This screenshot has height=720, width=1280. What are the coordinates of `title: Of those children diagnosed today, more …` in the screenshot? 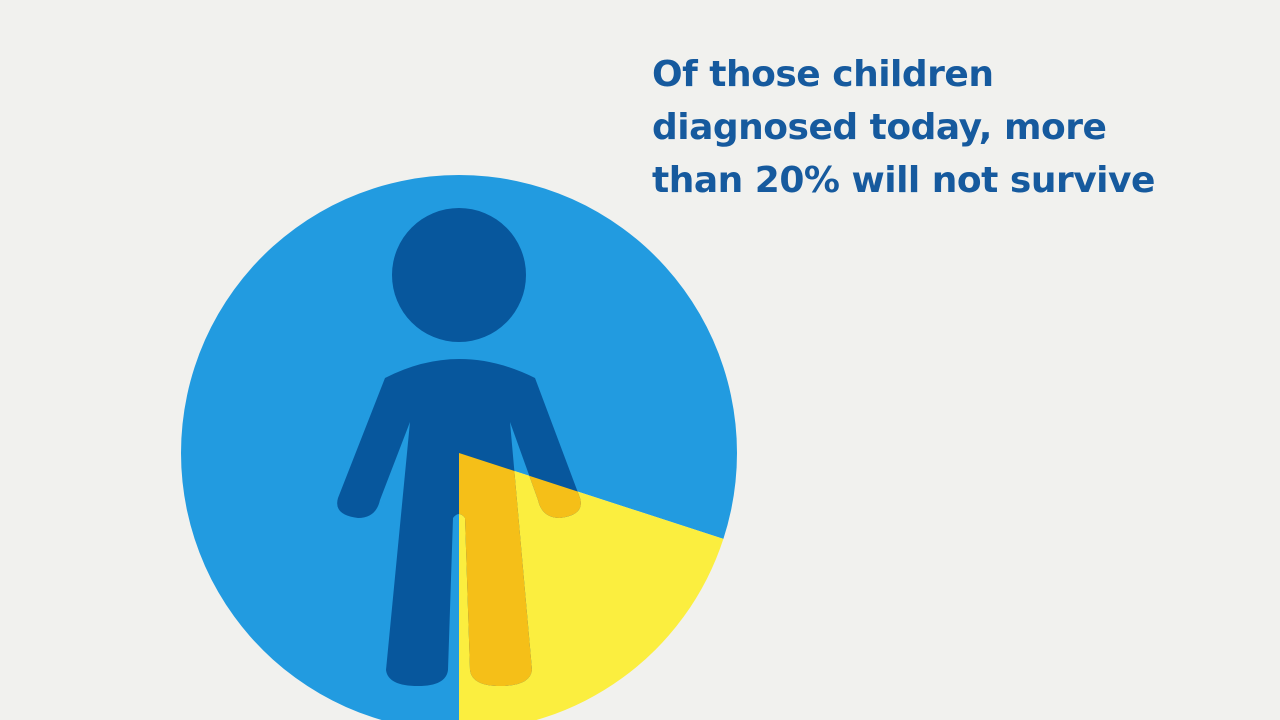 It's located at (903, 127).